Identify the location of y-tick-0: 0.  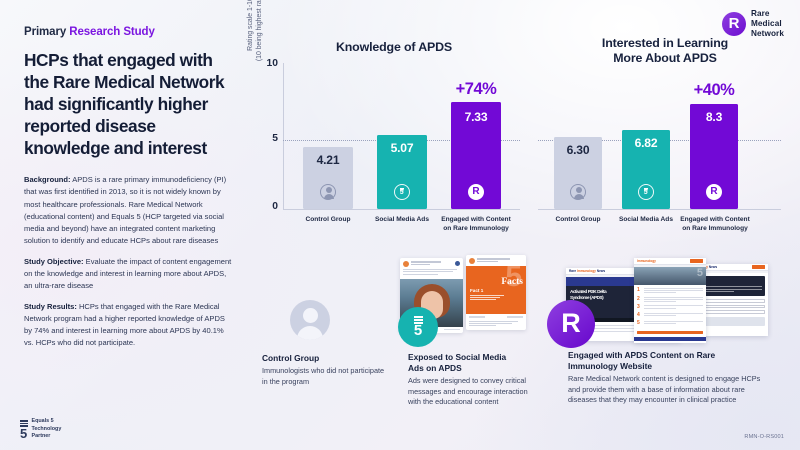
(275, 206).